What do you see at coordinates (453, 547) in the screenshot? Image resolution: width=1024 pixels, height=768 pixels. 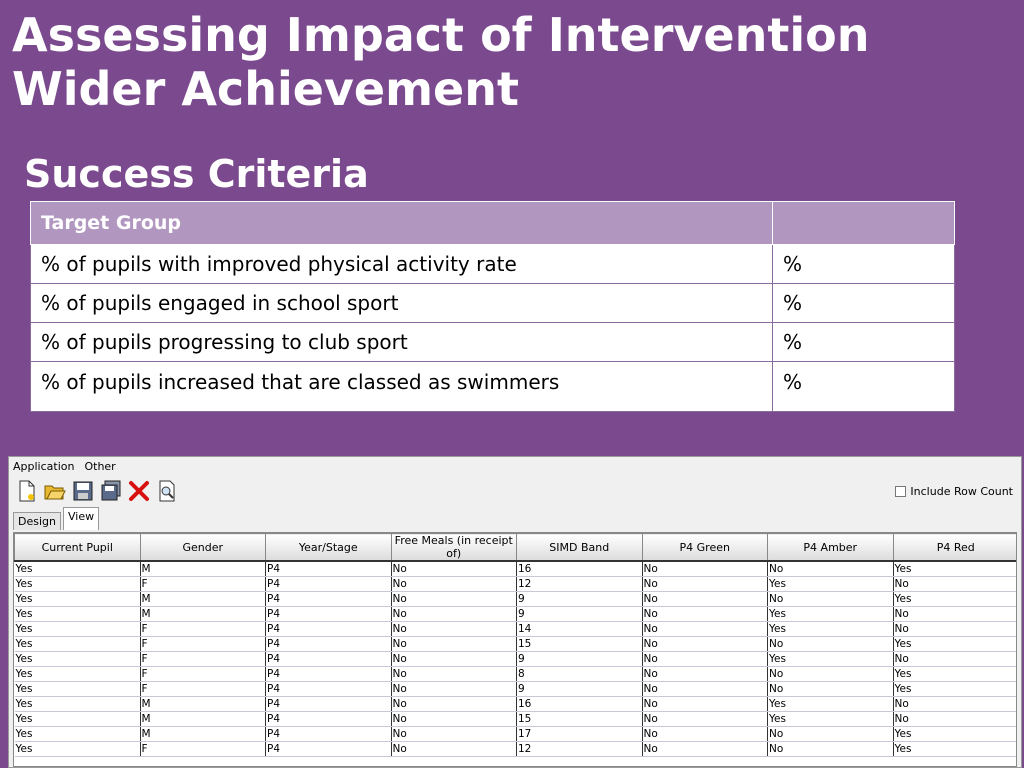 I see `column-header-free-meals: Free Meals (in receipt of)` at bounding box center [453, 547].